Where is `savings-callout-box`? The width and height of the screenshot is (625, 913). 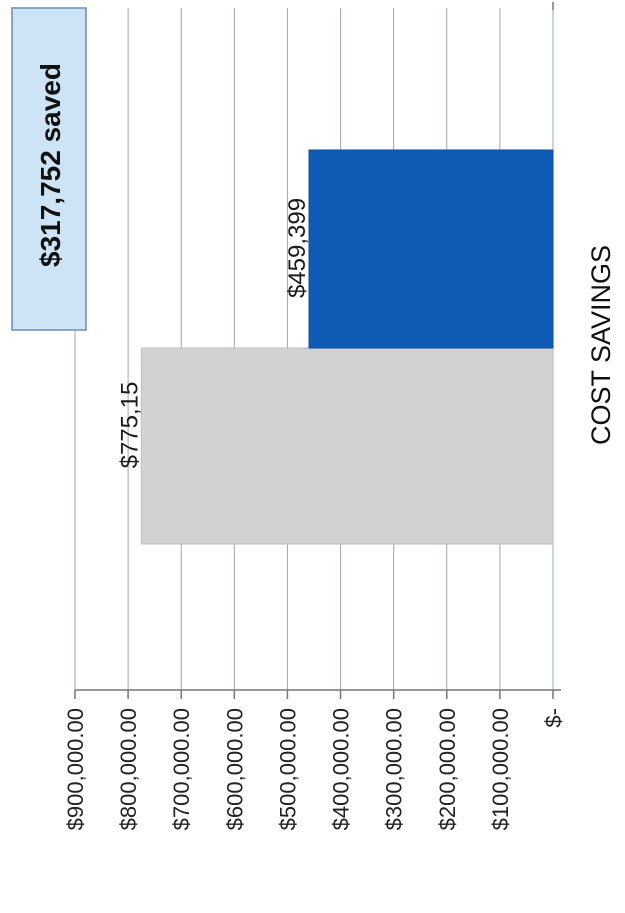 savings-callout-box is located at coordinates (49, 169).